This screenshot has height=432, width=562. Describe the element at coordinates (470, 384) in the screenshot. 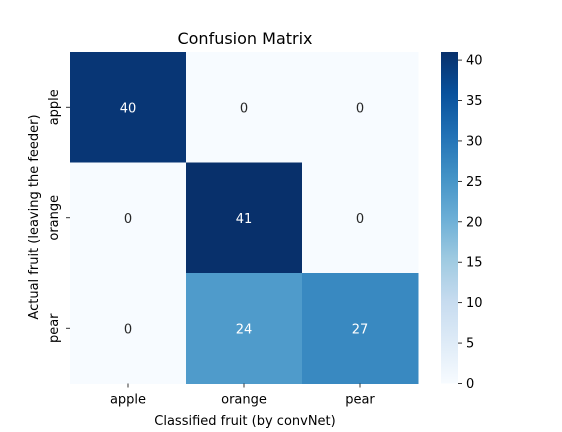

I see `colorbar-tick-label: 0` at that location.